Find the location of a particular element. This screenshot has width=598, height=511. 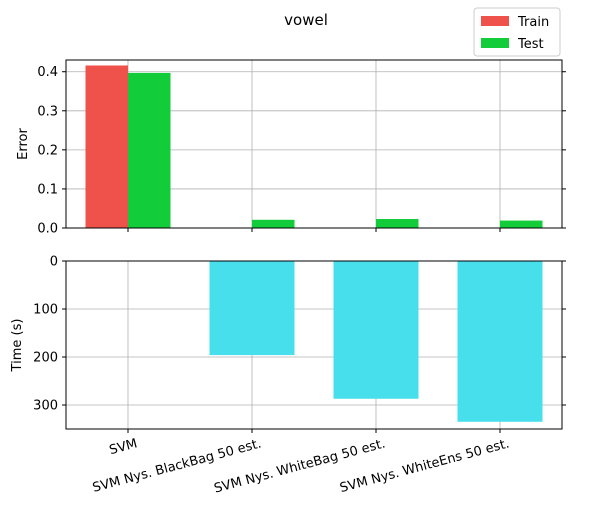

time-ylabel: Time (s) is located at coordinates (17, 346).